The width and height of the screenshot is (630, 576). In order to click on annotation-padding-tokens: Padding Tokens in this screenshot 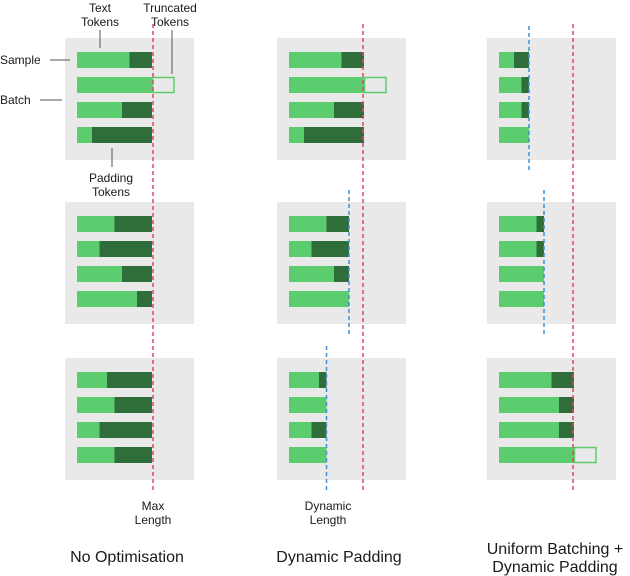, I will do `click(111, 173)`.